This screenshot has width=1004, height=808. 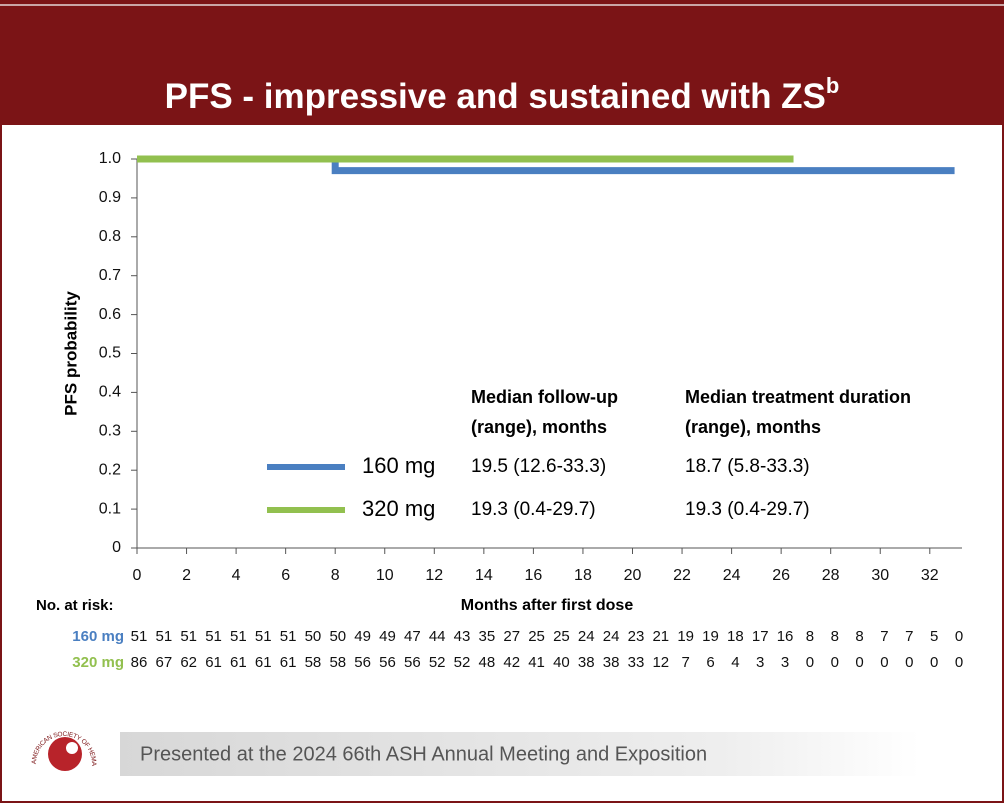 I want to click on risk-count: 42, so click(x=511, y=662).